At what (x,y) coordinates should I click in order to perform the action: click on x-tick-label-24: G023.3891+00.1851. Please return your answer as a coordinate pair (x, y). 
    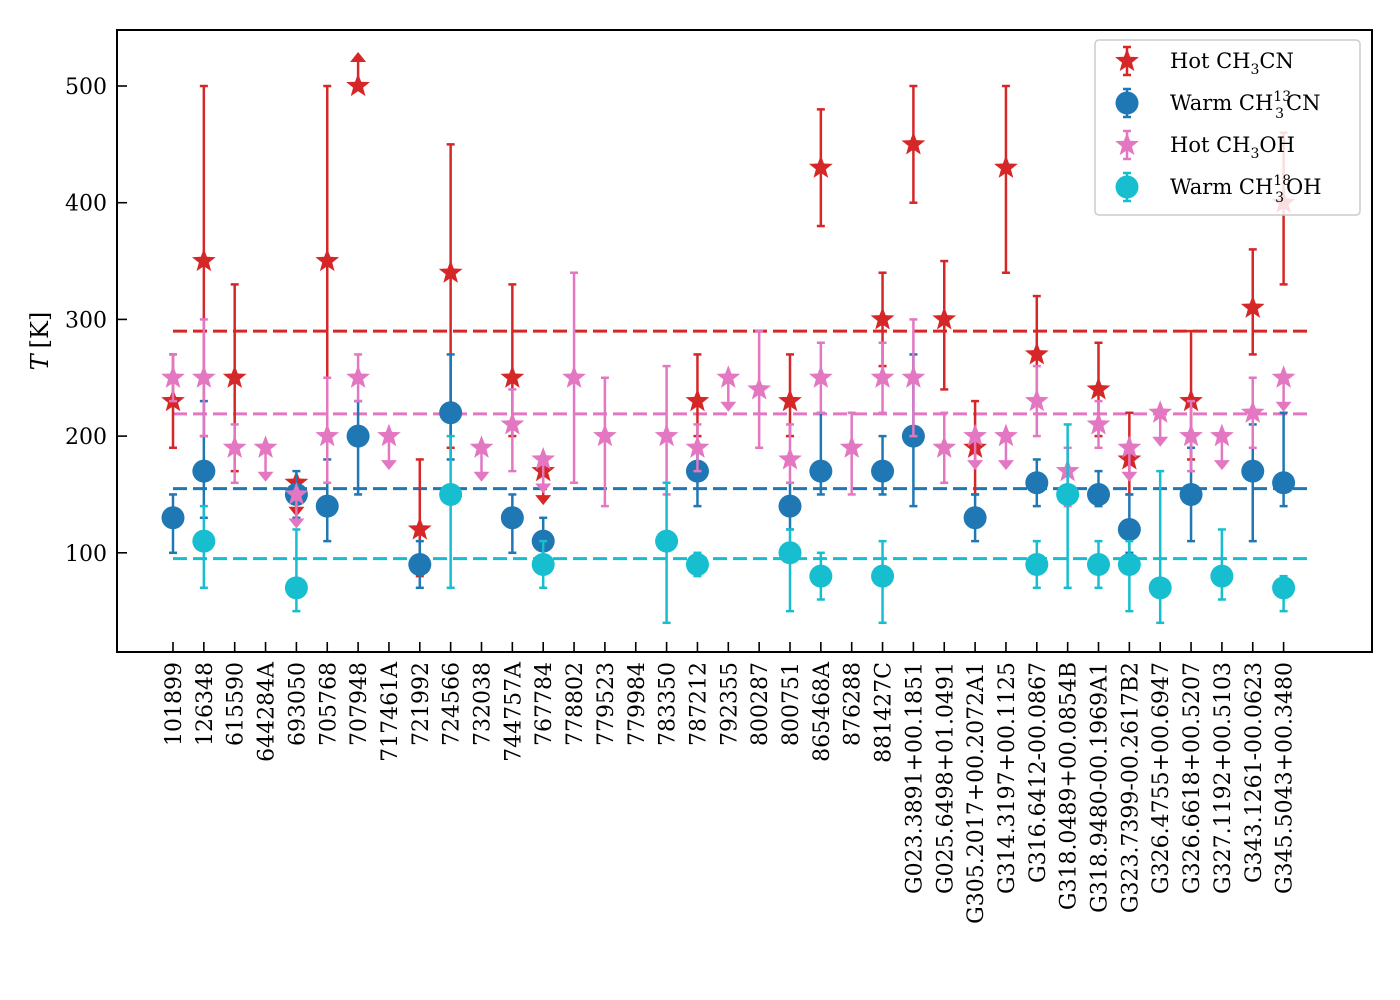
    Looking at the image, I should click on (914, 778).